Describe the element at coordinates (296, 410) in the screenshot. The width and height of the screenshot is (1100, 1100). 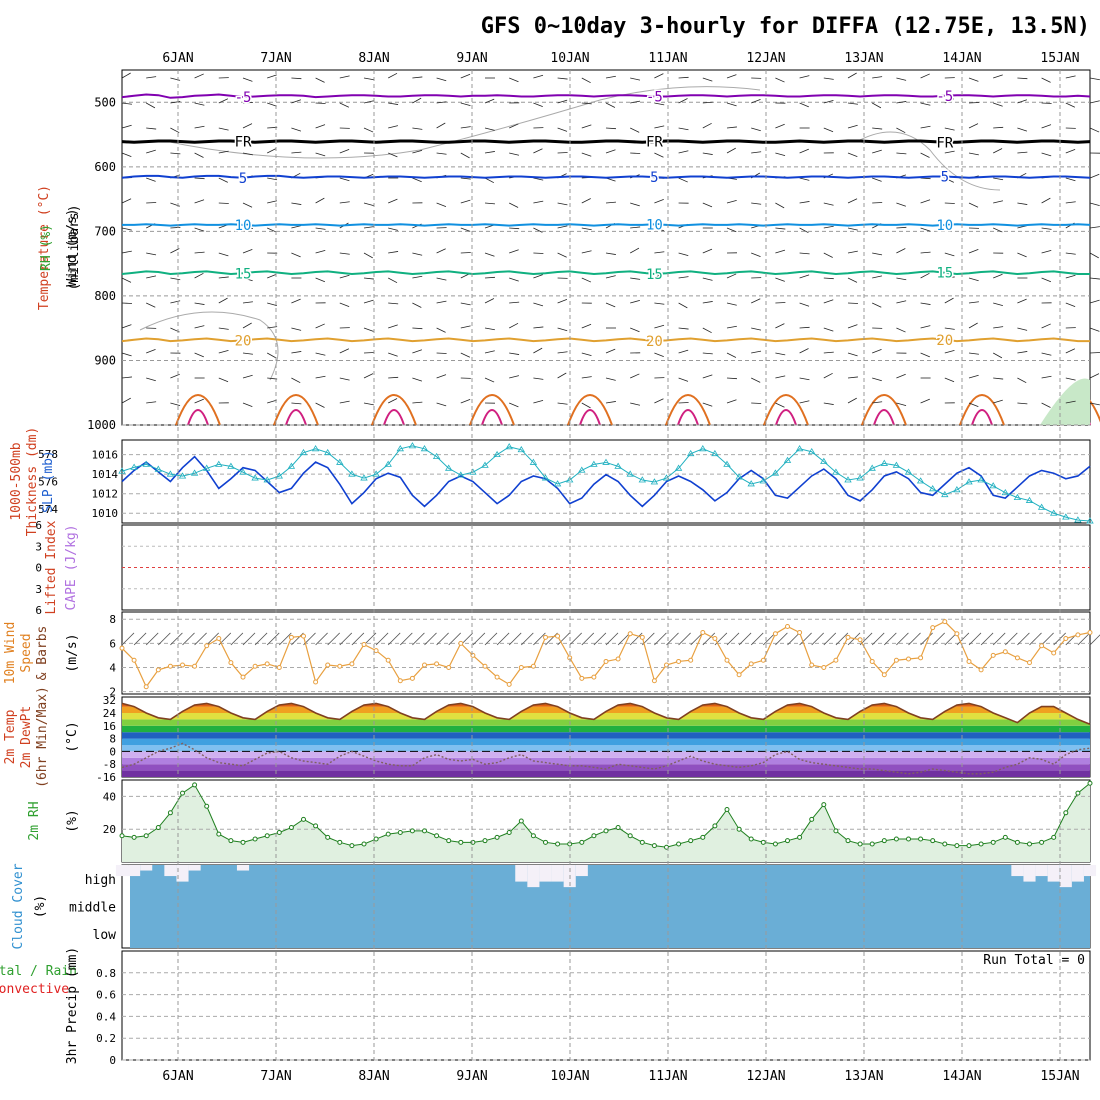
I see `rh-contour` at that location.